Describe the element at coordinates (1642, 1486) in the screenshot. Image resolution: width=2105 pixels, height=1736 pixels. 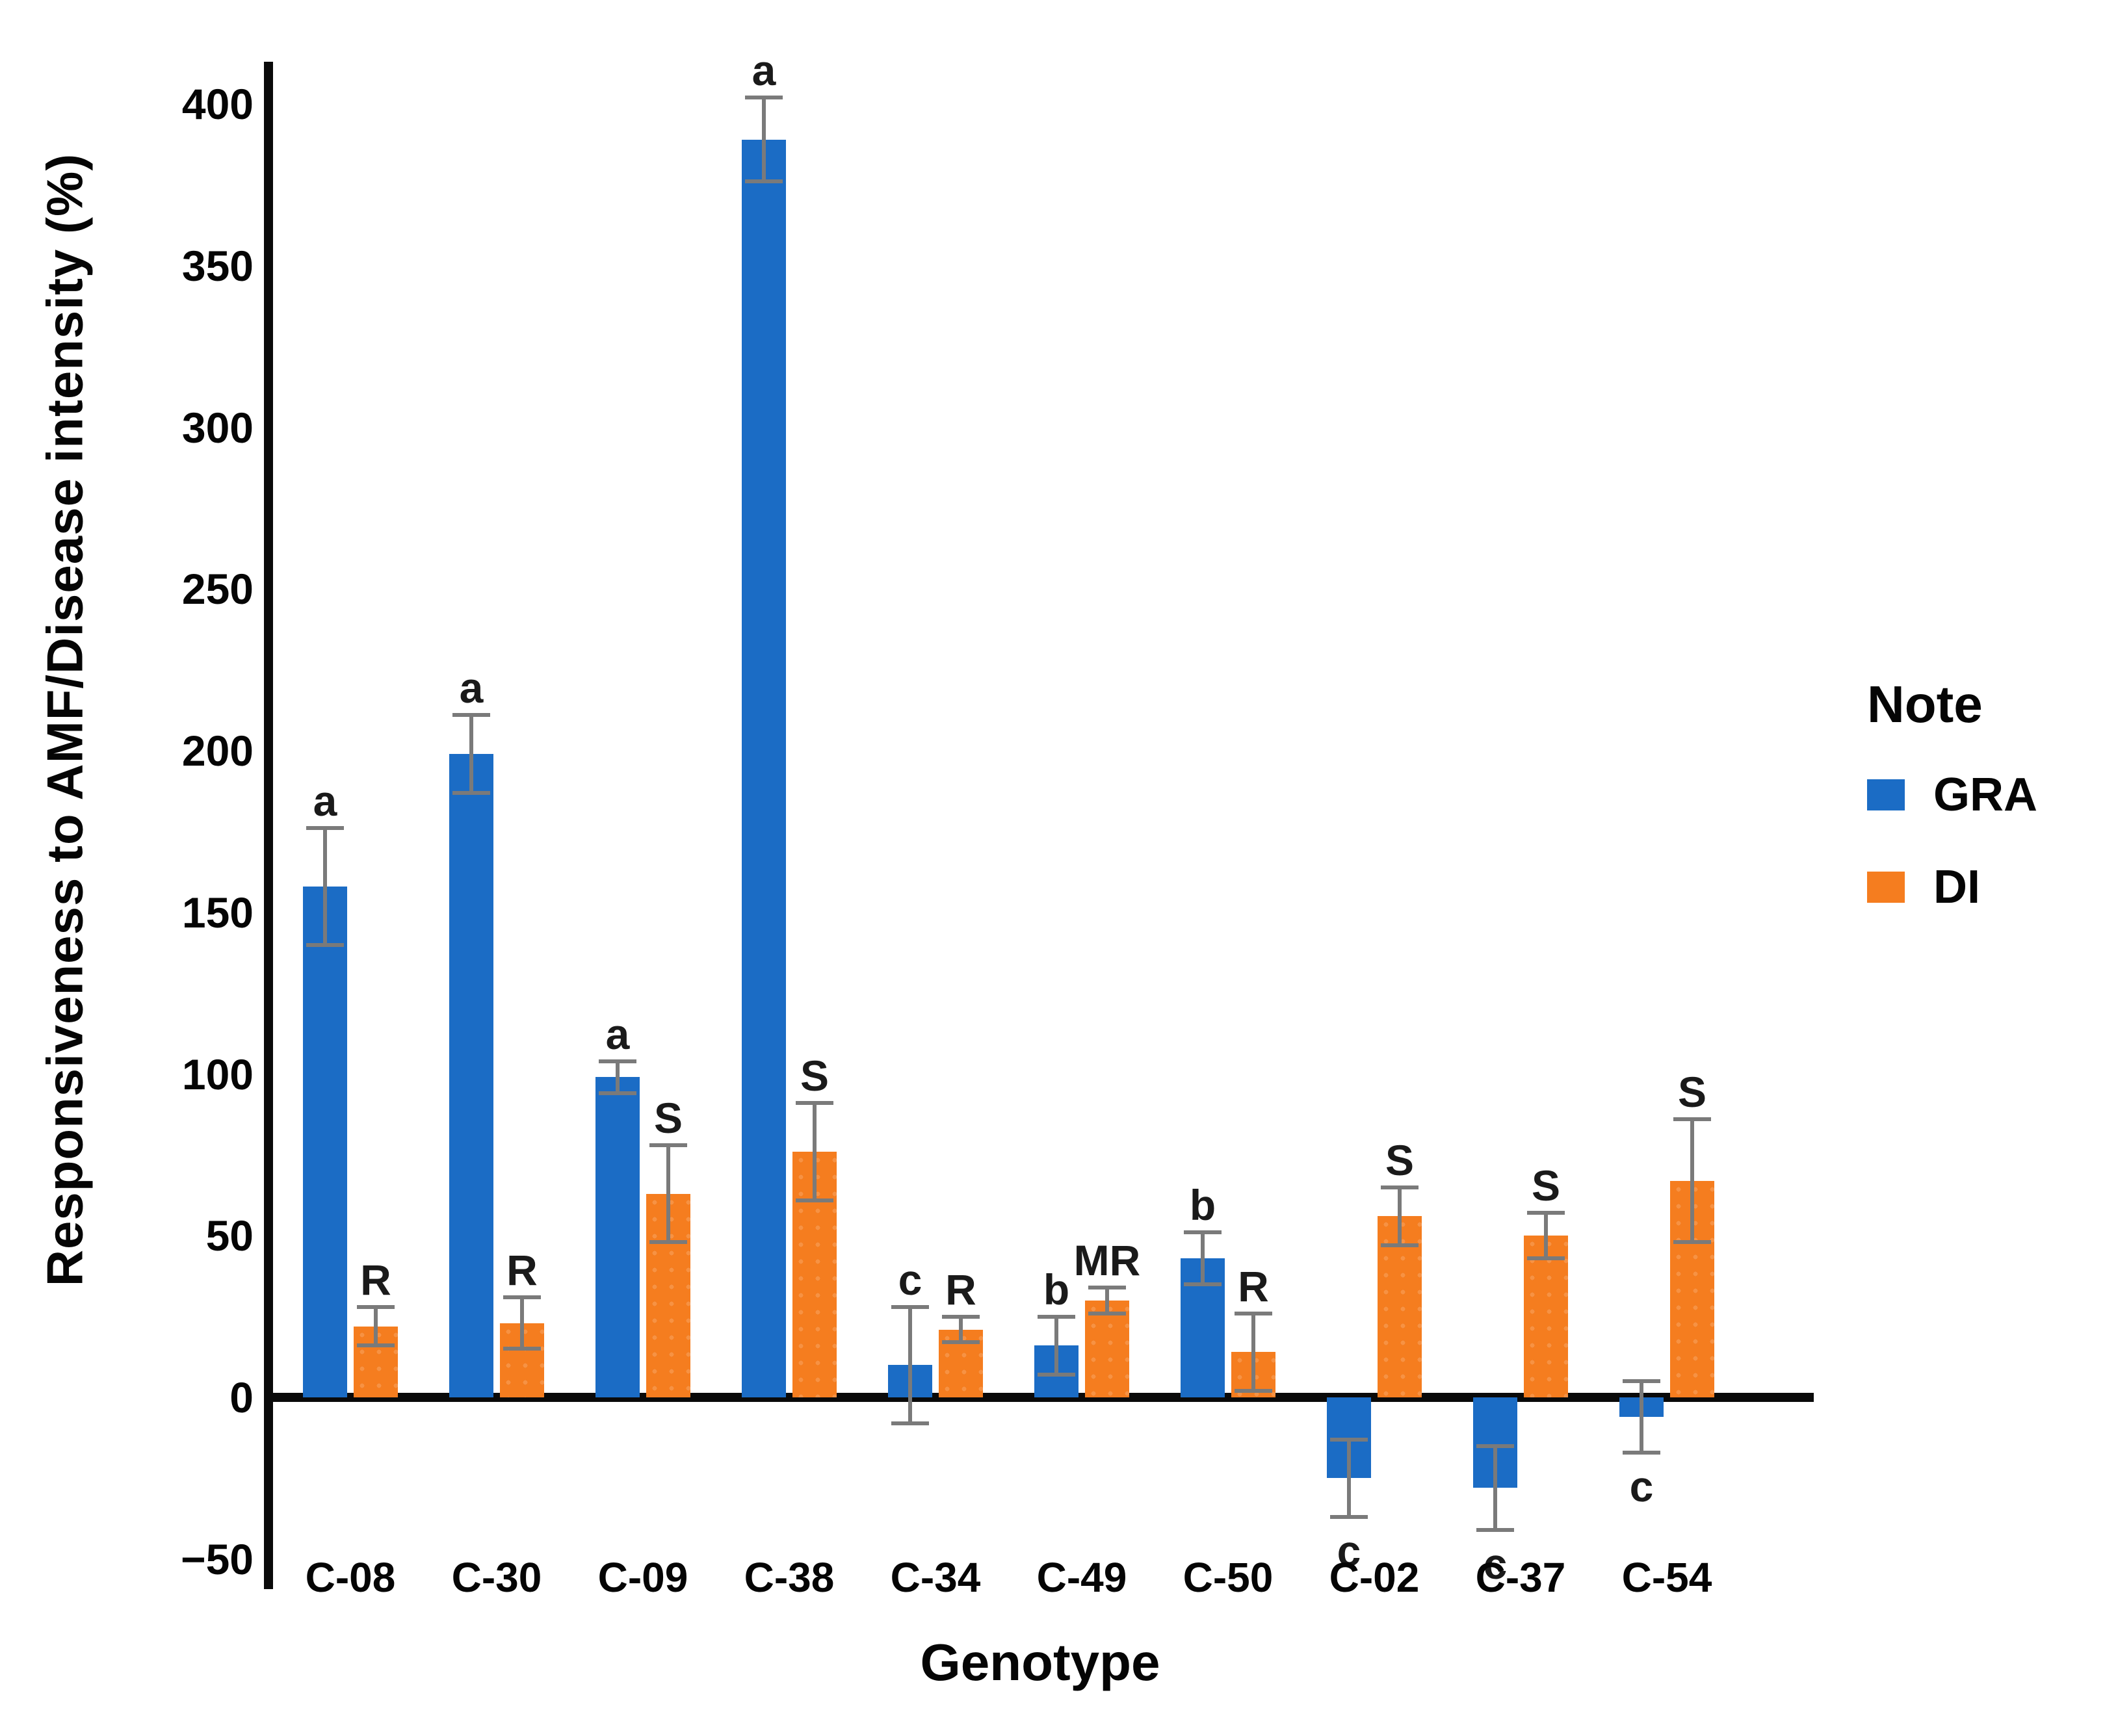
I see `sig-letter-gra-C-54: c` at that location.